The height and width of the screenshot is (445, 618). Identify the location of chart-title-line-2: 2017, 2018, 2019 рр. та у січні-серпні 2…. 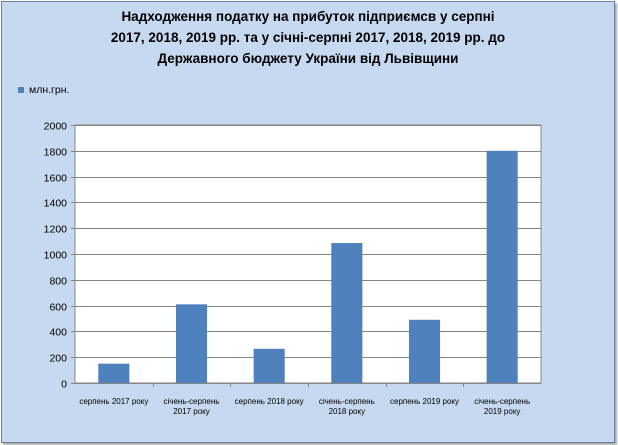
(308, 37).